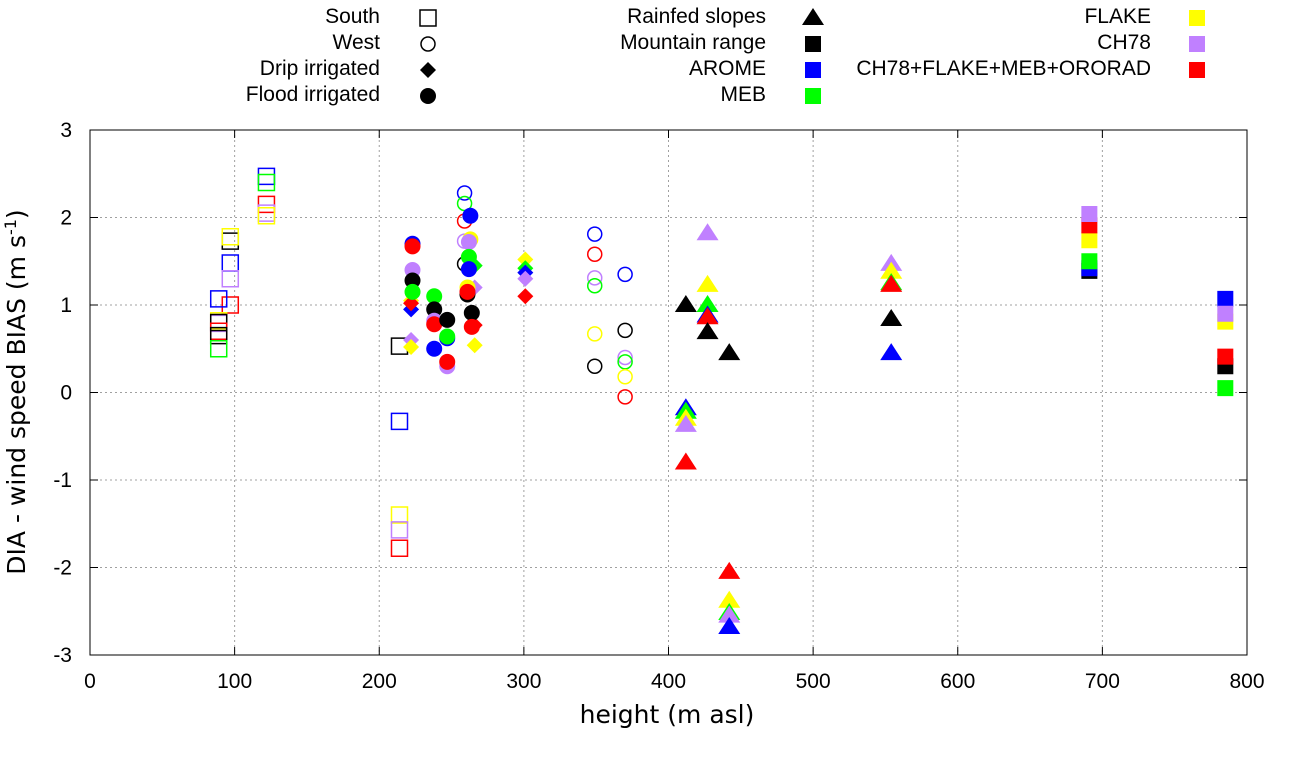  Describe the element at coordinates (743, 94) in the screenshot. I see `legend-label: MEB` at that location.